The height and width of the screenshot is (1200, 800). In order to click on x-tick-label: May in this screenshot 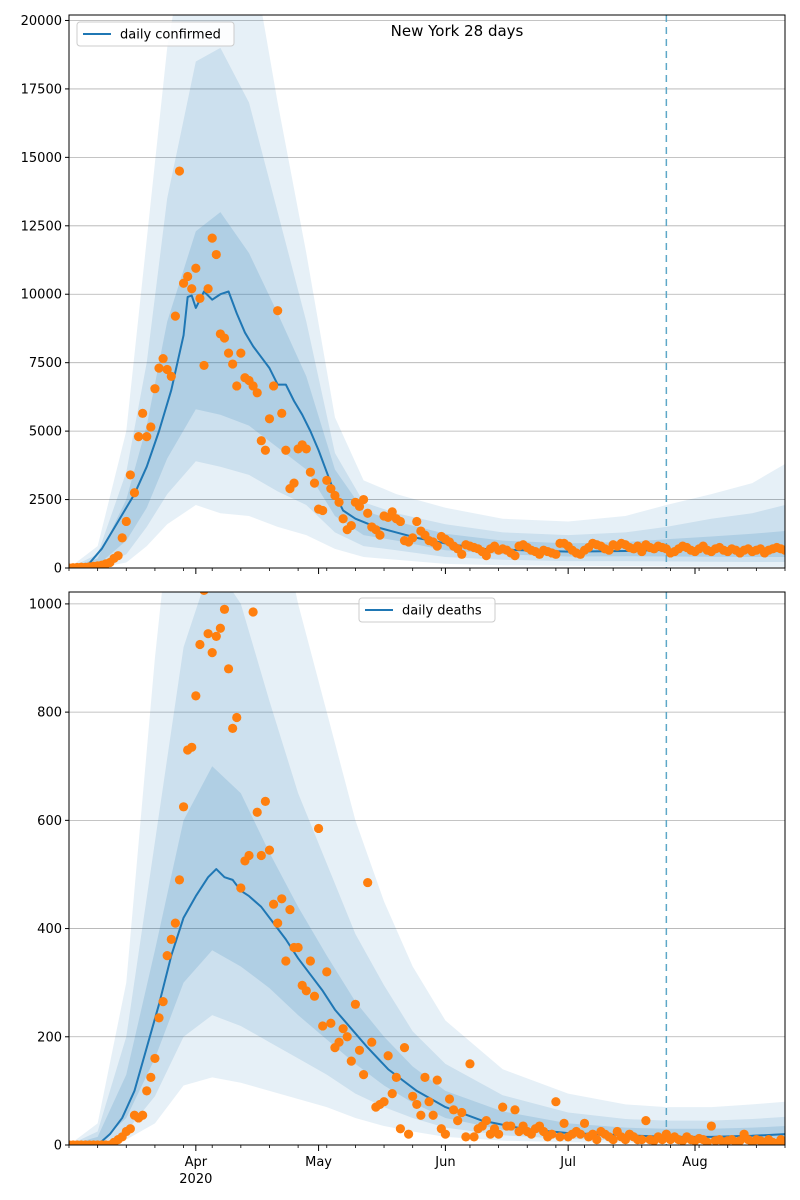, I will do `click(318, 1162)`.